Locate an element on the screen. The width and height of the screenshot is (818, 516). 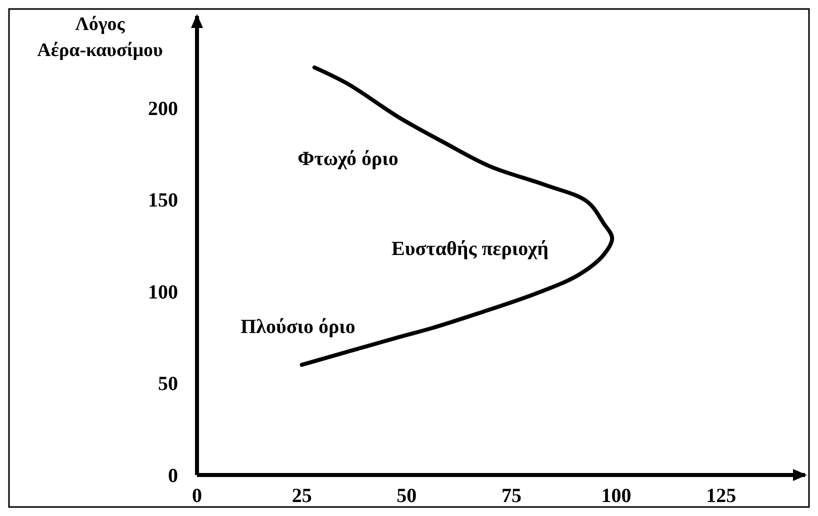
x-tick-label: 0 is located at coordinates (197, 496).